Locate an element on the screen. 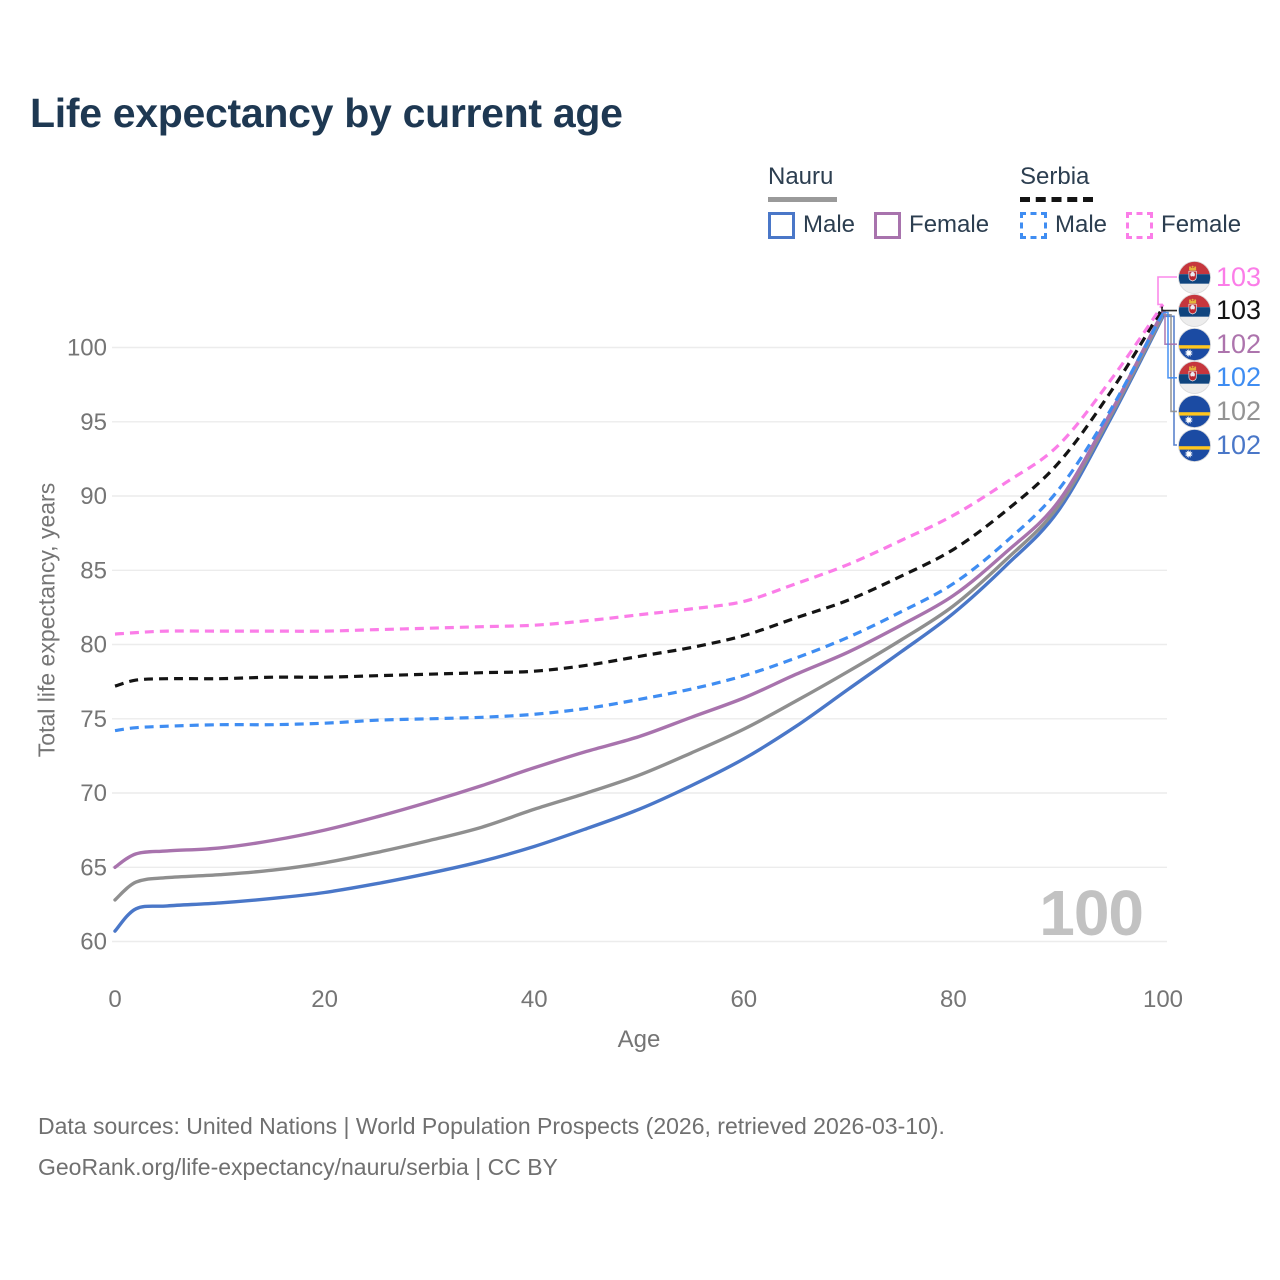  legend-item-serbia-male: Male is located at coordinates (1063, 225).